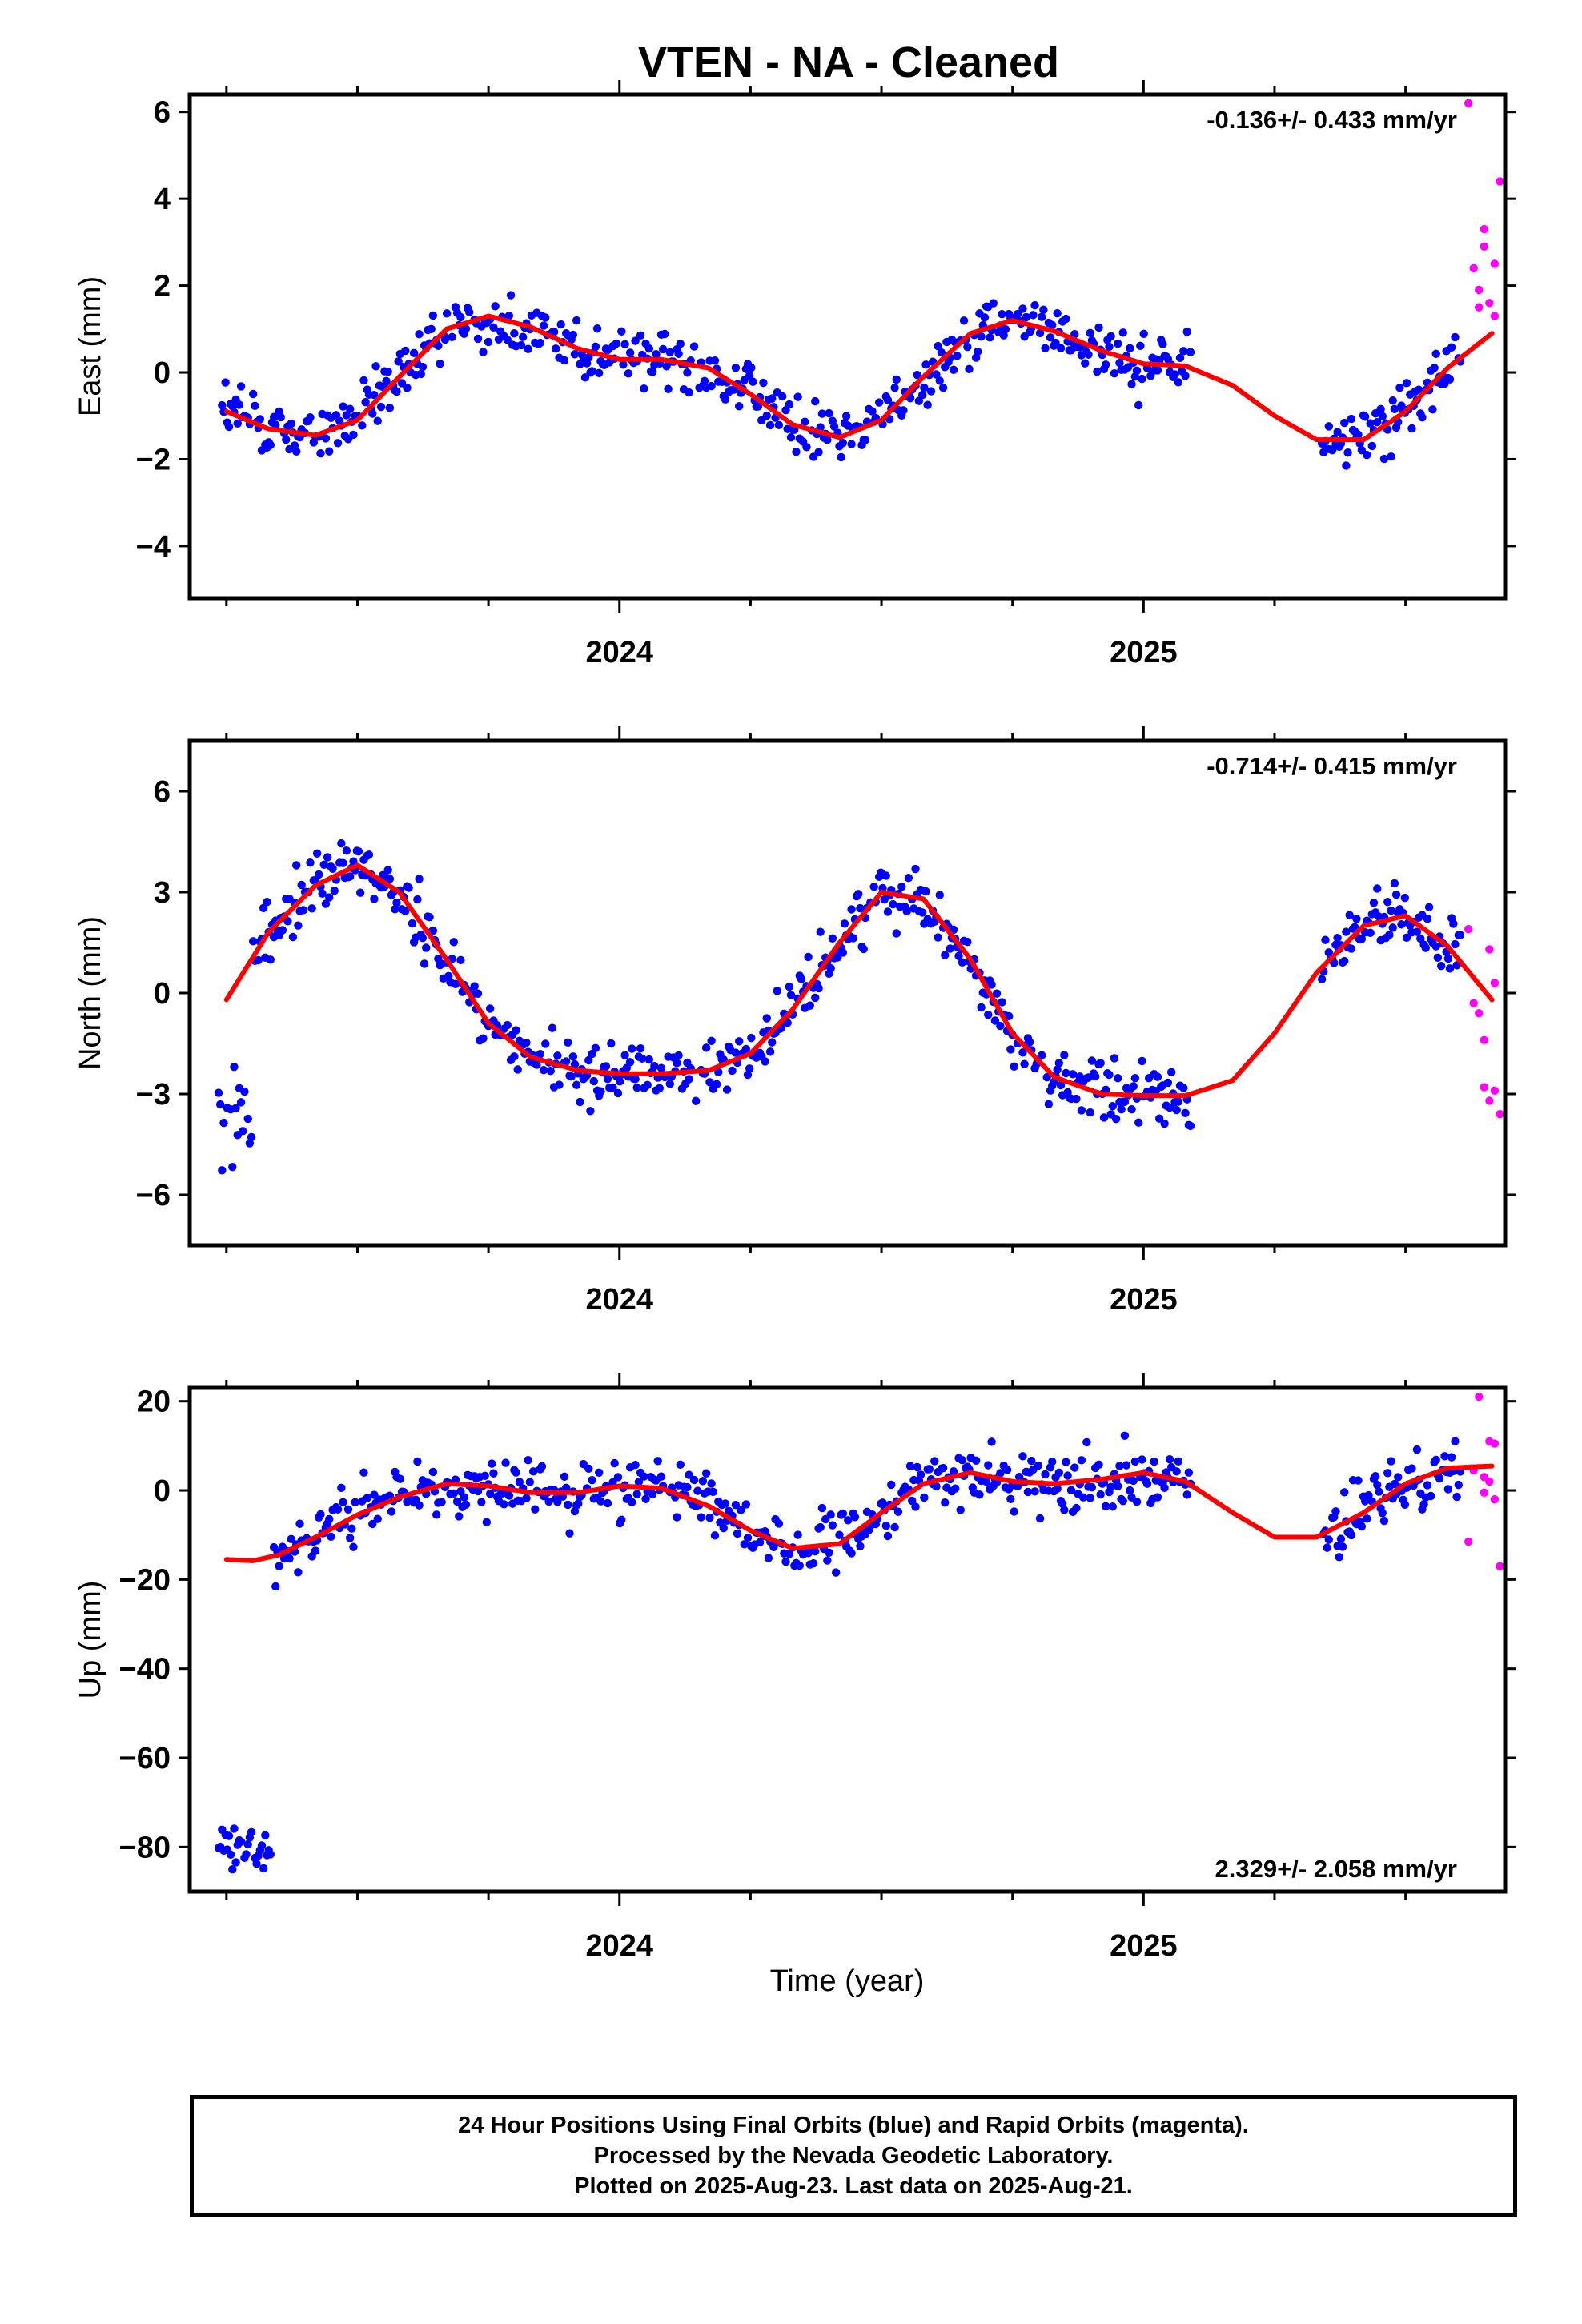 This screenshot has height=2324, width=1582. Describe the element at coordinates (162, 1491) in the screenshot. I see `y-tick-label: 0` at that location.